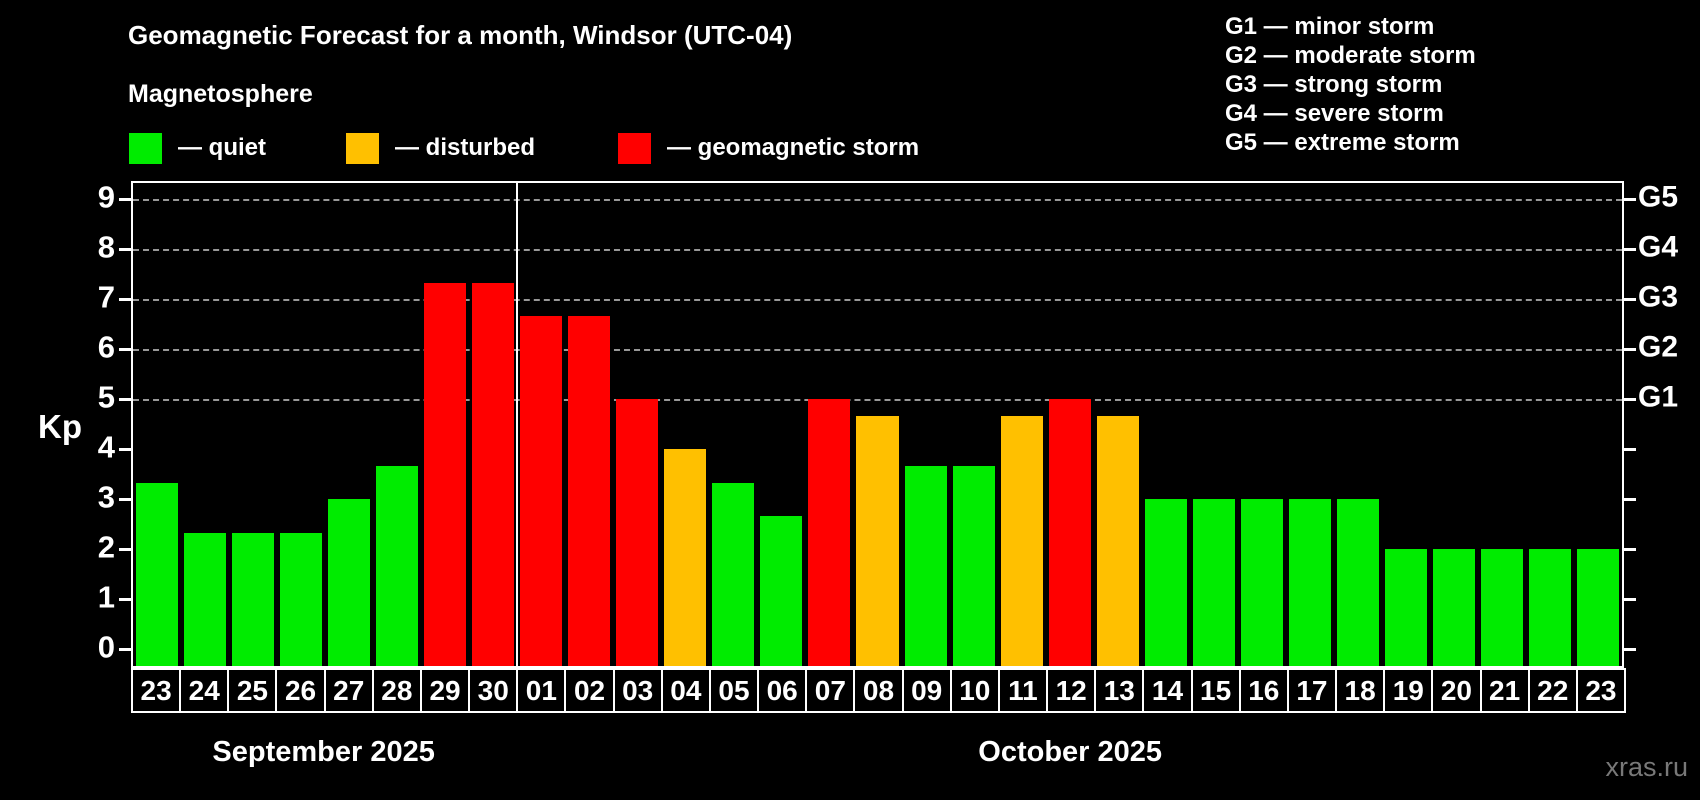 This screenshot has height=800, width=1700. What do you see at coordinates (974, 690) in the screenshot?
I see `day-label-october-10: 10` at bounding box center [974, 690].